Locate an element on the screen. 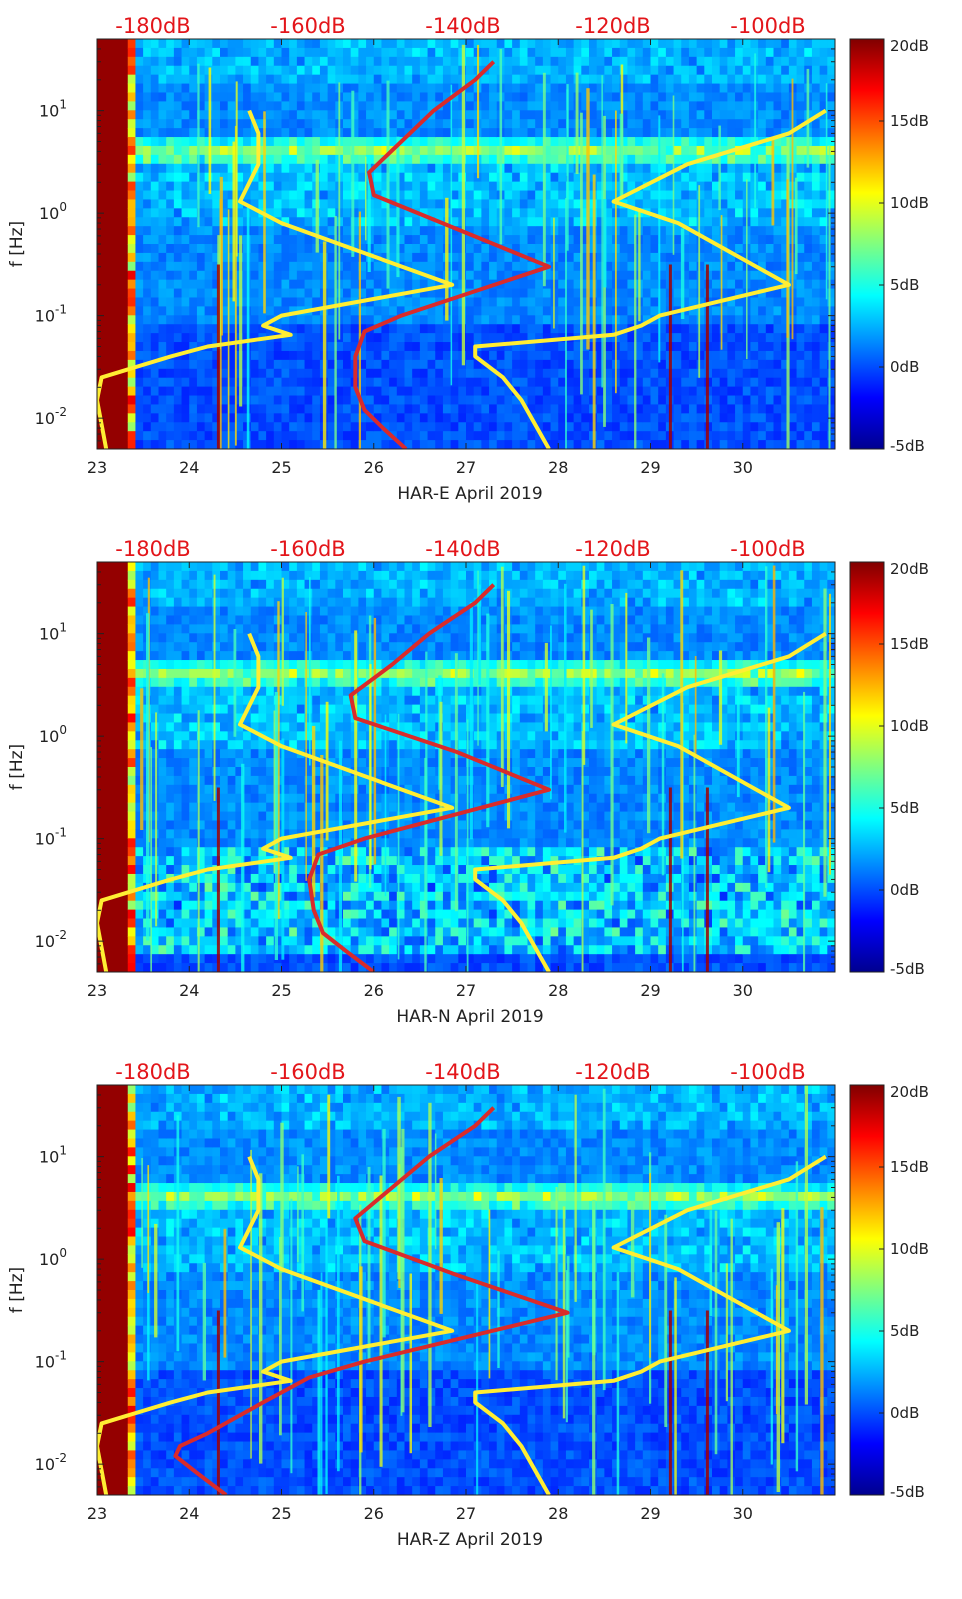 The width and height of the screenshot is (962, 1599). x-axis-label: HAR-Z April 2019 is located at coordinates (470, 1540).